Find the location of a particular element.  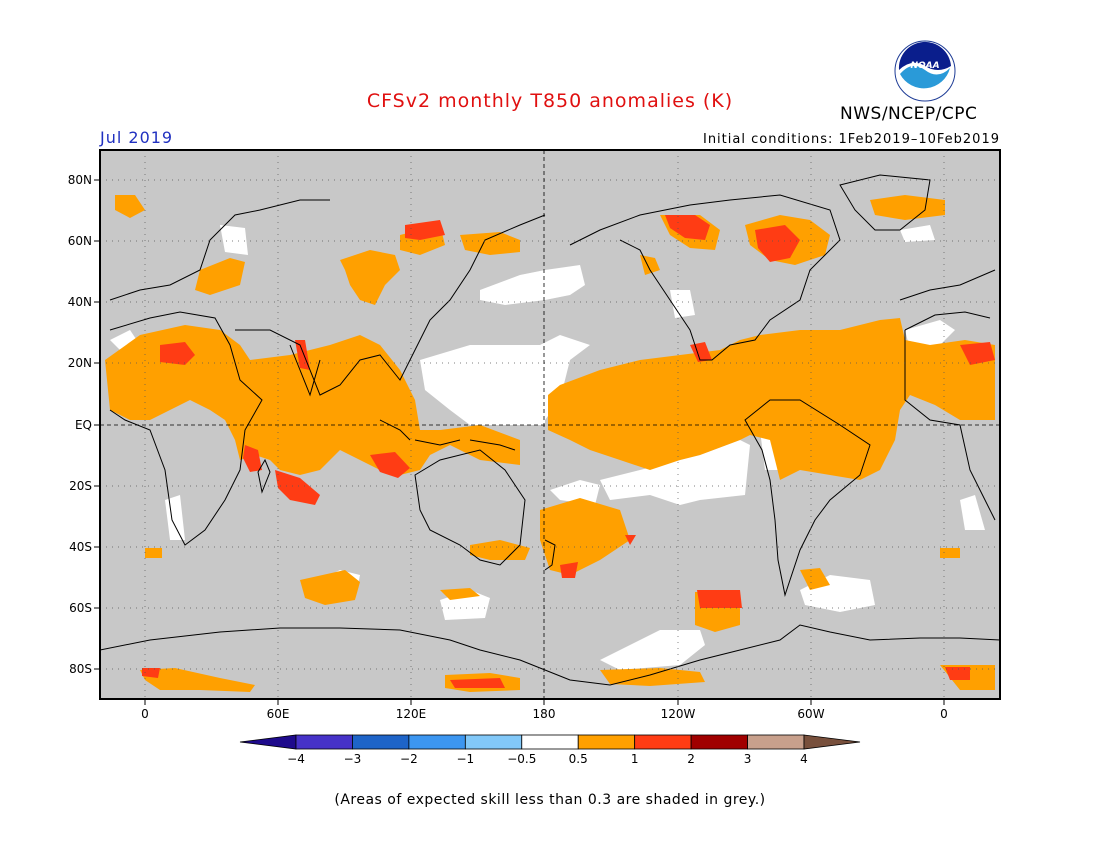

lon-label: 120W is located at coordinates (678, 714).